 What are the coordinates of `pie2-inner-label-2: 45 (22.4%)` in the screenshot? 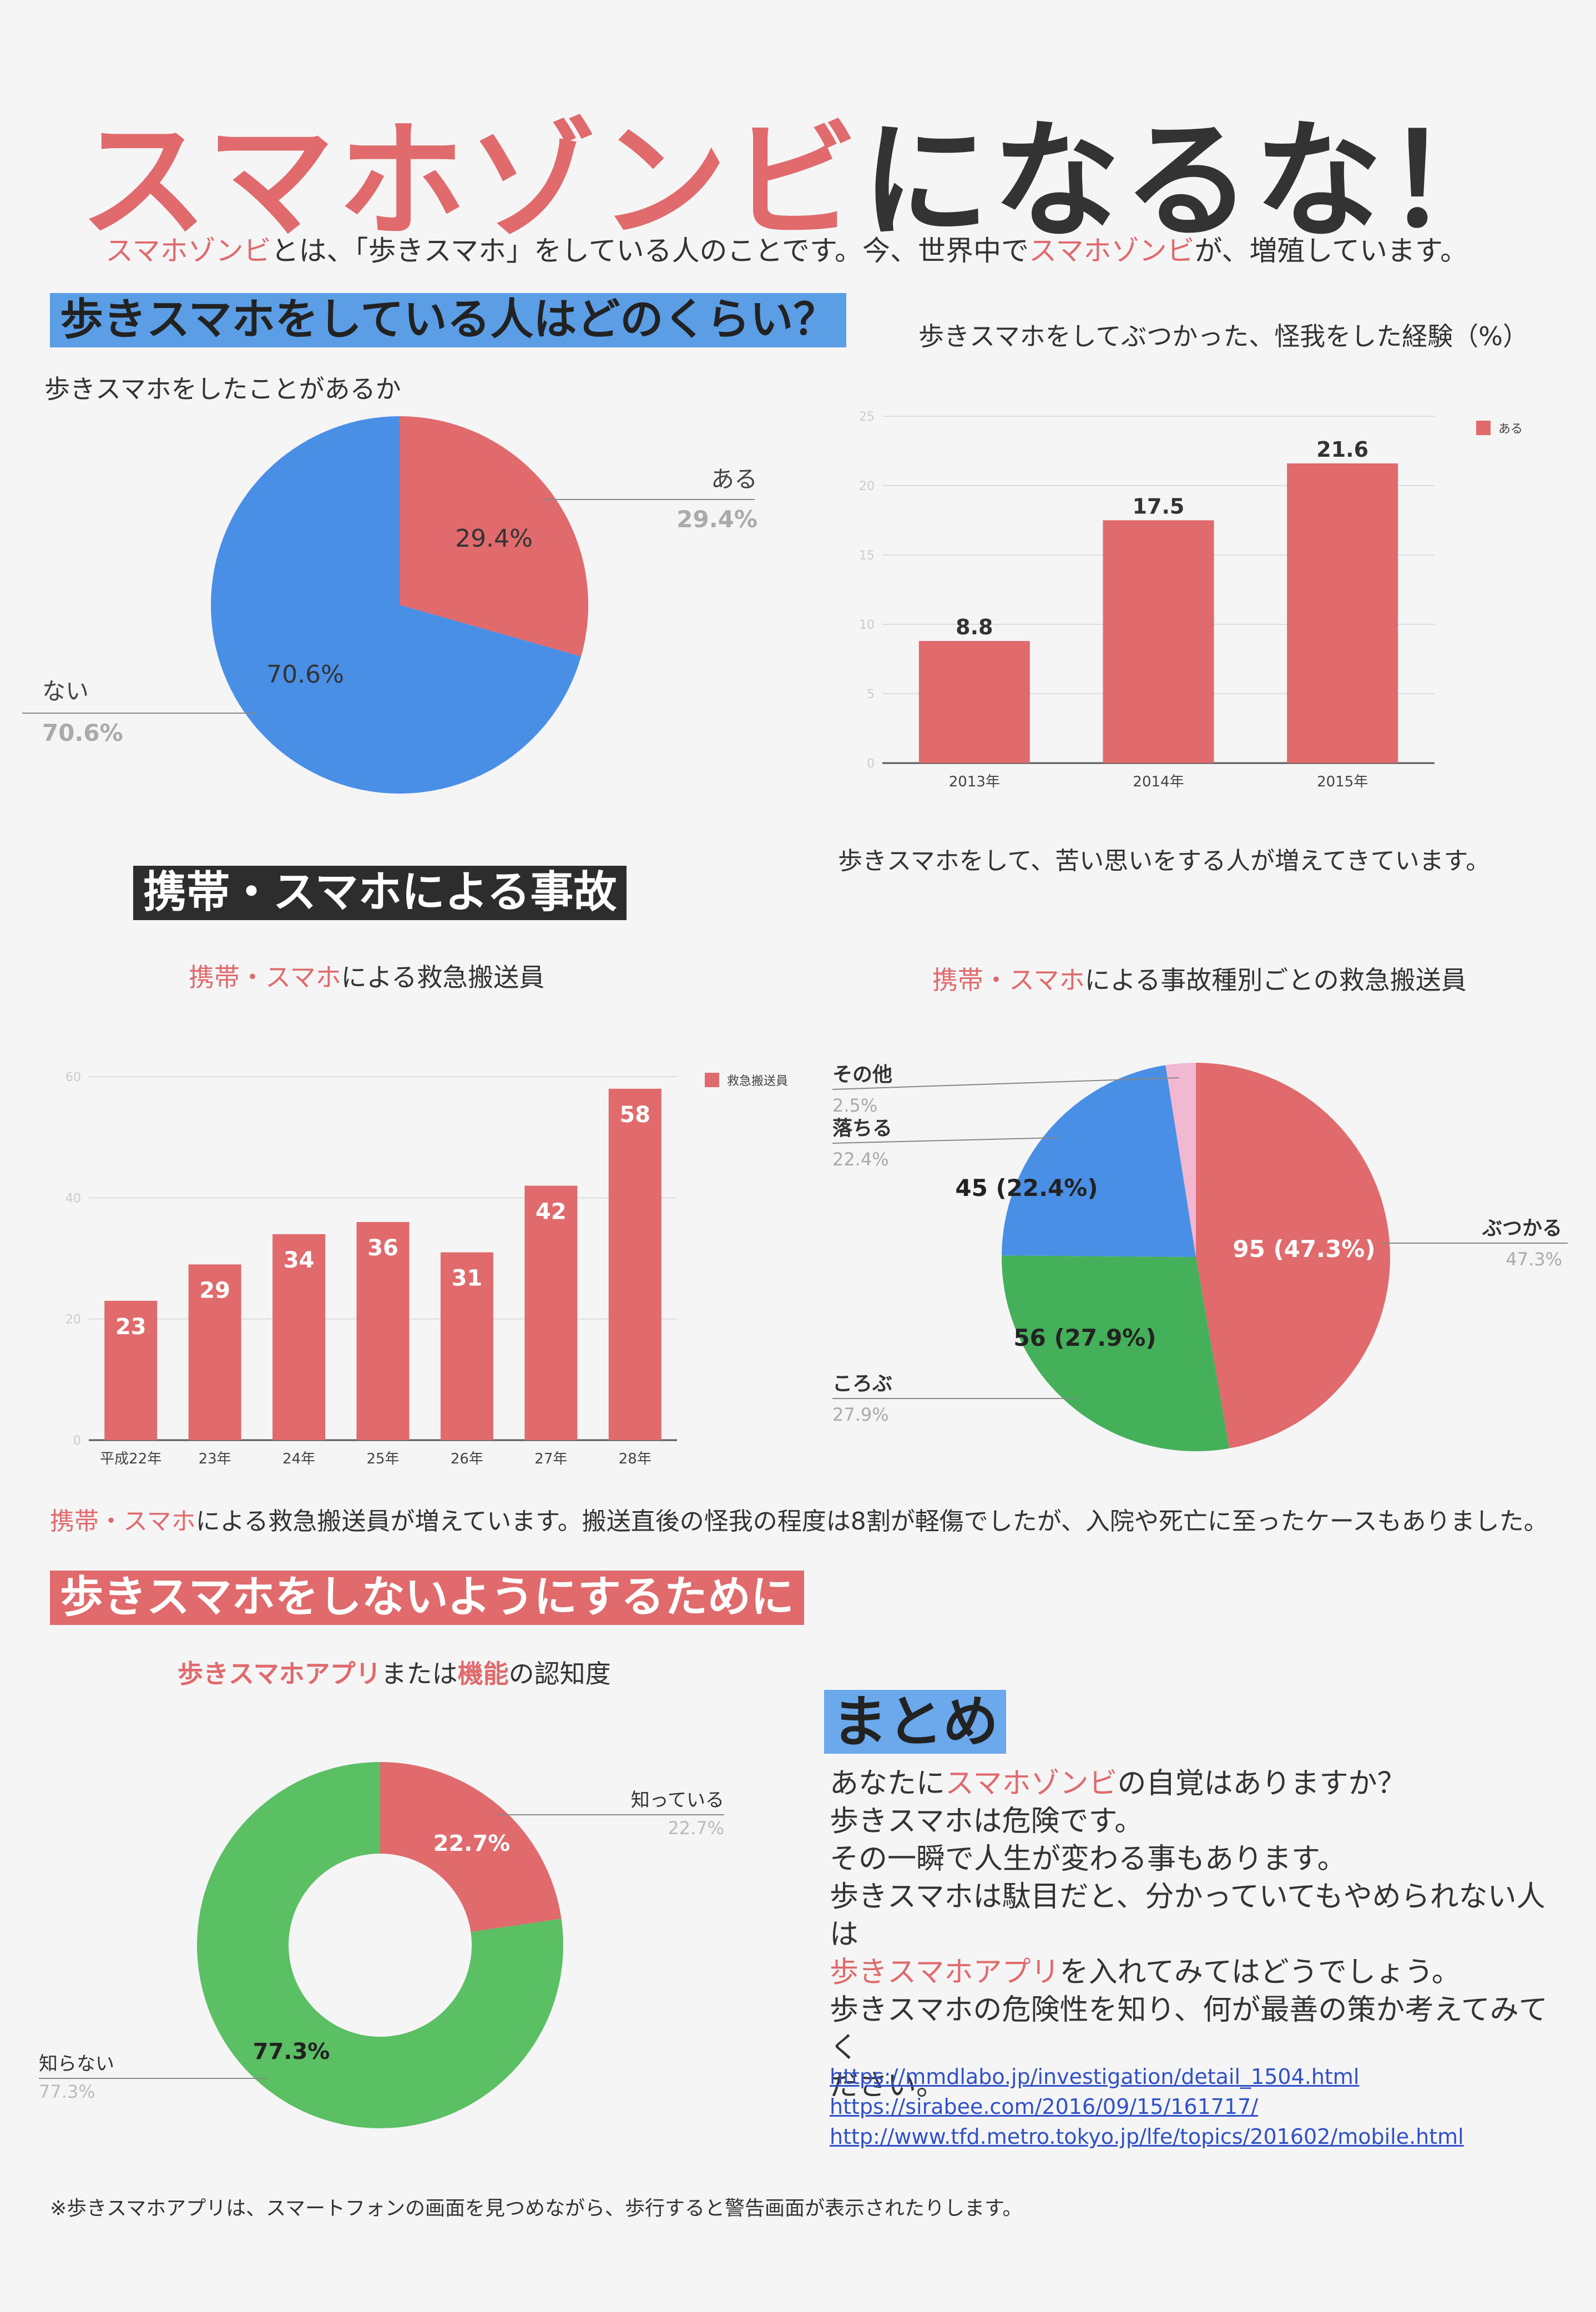 It's located at (1026, 1188).